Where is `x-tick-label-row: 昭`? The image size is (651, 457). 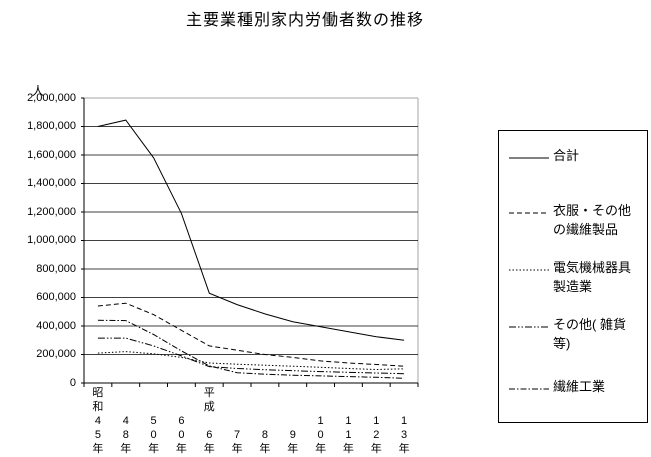 x-tick-label-row: 昭 is located at coordinates (98, 393).